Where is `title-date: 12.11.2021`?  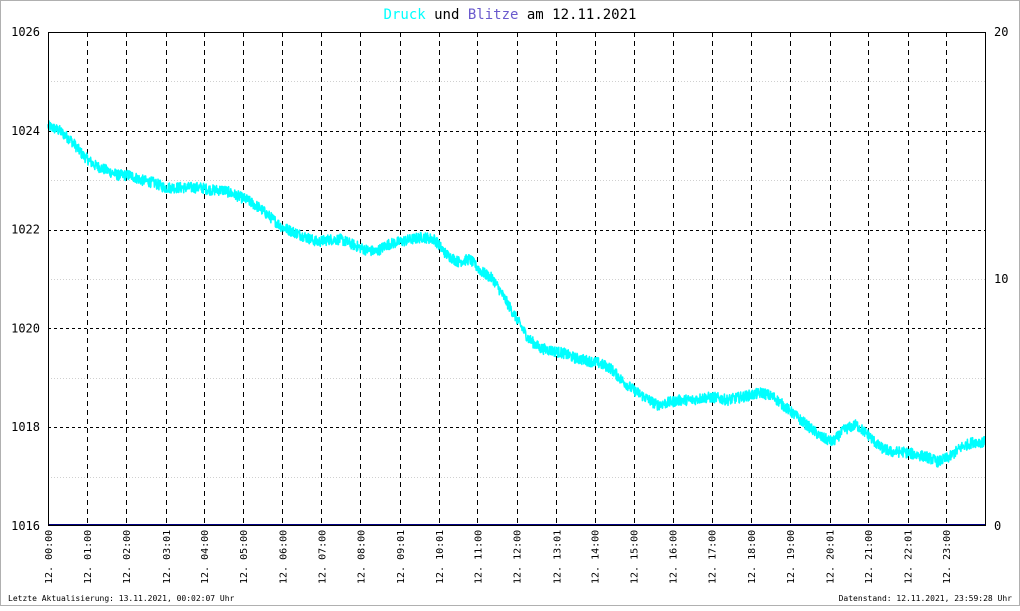
title-date: 12.11.2021 is located at coordinates (594, 15).